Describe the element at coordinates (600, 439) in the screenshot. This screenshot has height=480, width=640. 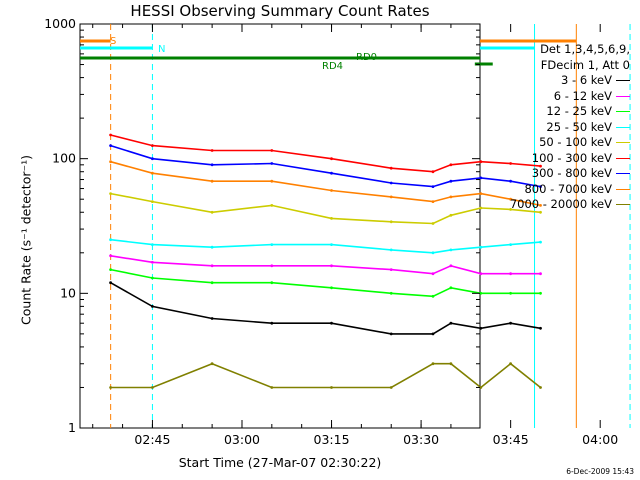
I see `x-tick-label: 04:00` at that location.